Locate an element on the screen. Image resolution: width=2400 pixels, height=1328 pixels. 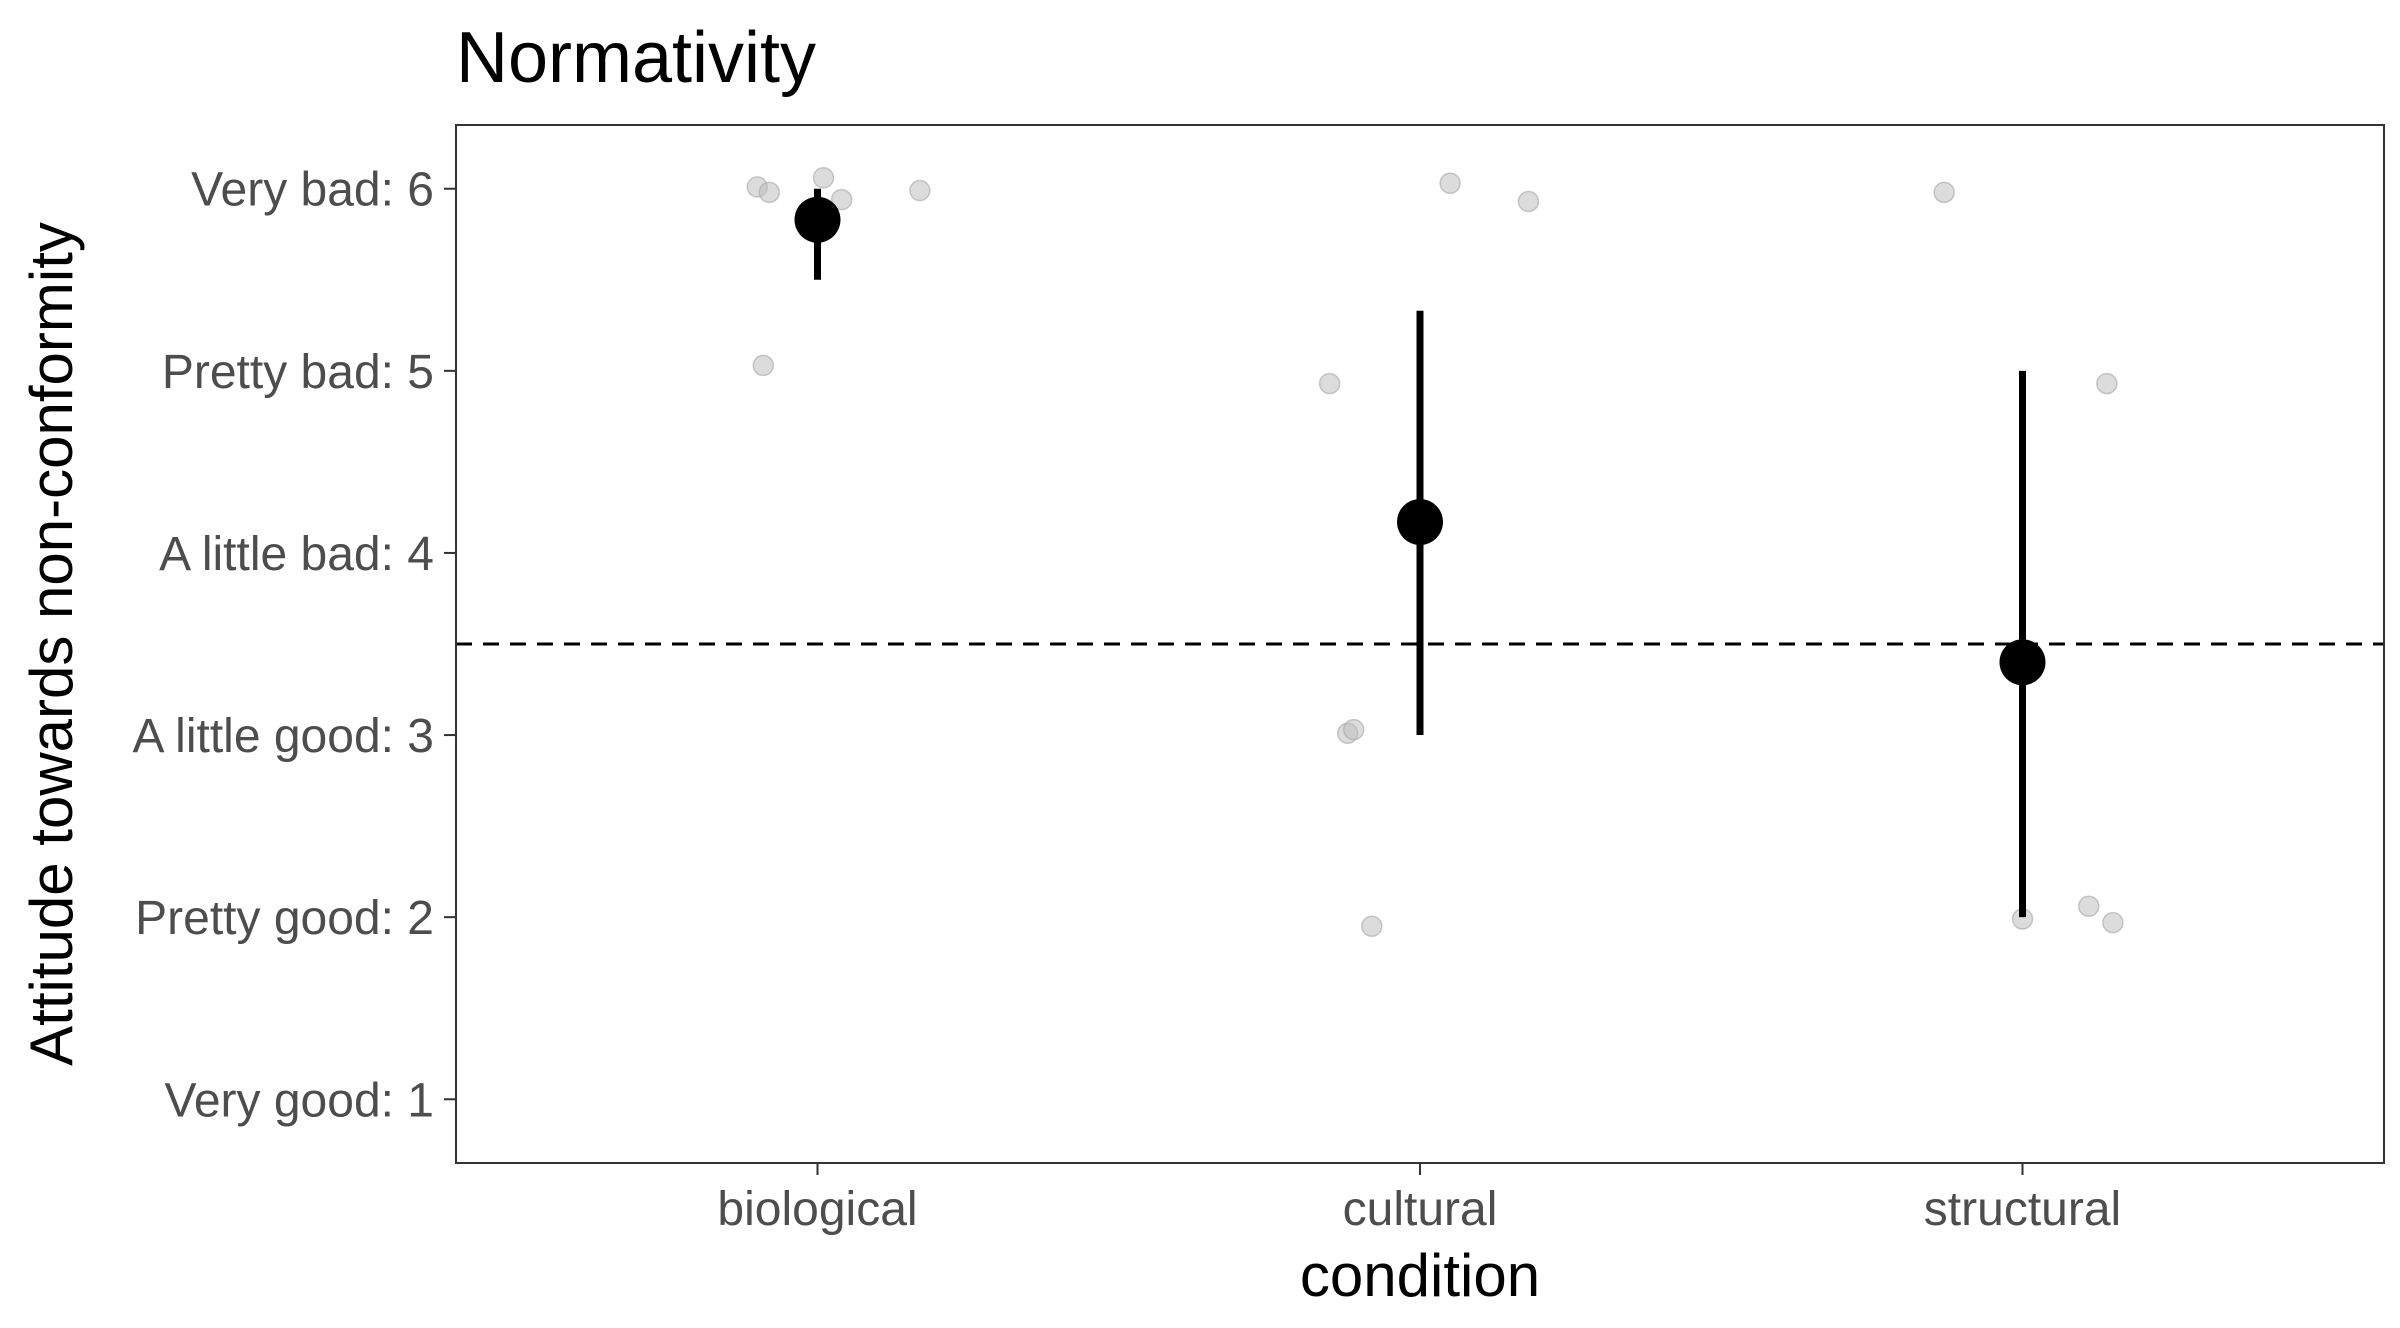
y-tick-label: Pretty bad: 5 is located at coordinates (298, 372).